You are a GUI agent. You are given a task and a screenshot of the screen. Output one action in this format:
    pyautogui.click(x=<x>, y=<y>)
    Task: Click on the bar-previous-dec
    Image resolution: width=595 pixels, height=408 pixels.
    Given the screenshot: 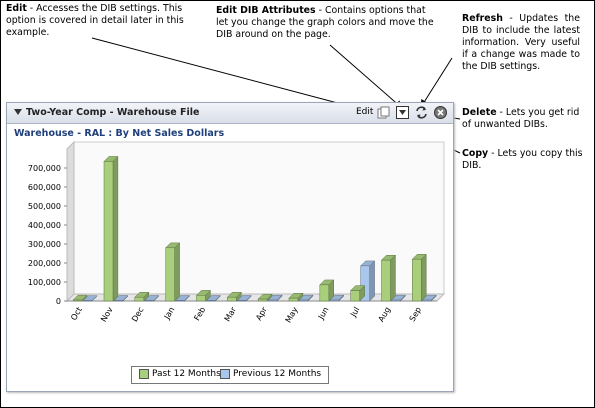 What is the action you would take?
    pyautogui.click(x=149, y=301)
    